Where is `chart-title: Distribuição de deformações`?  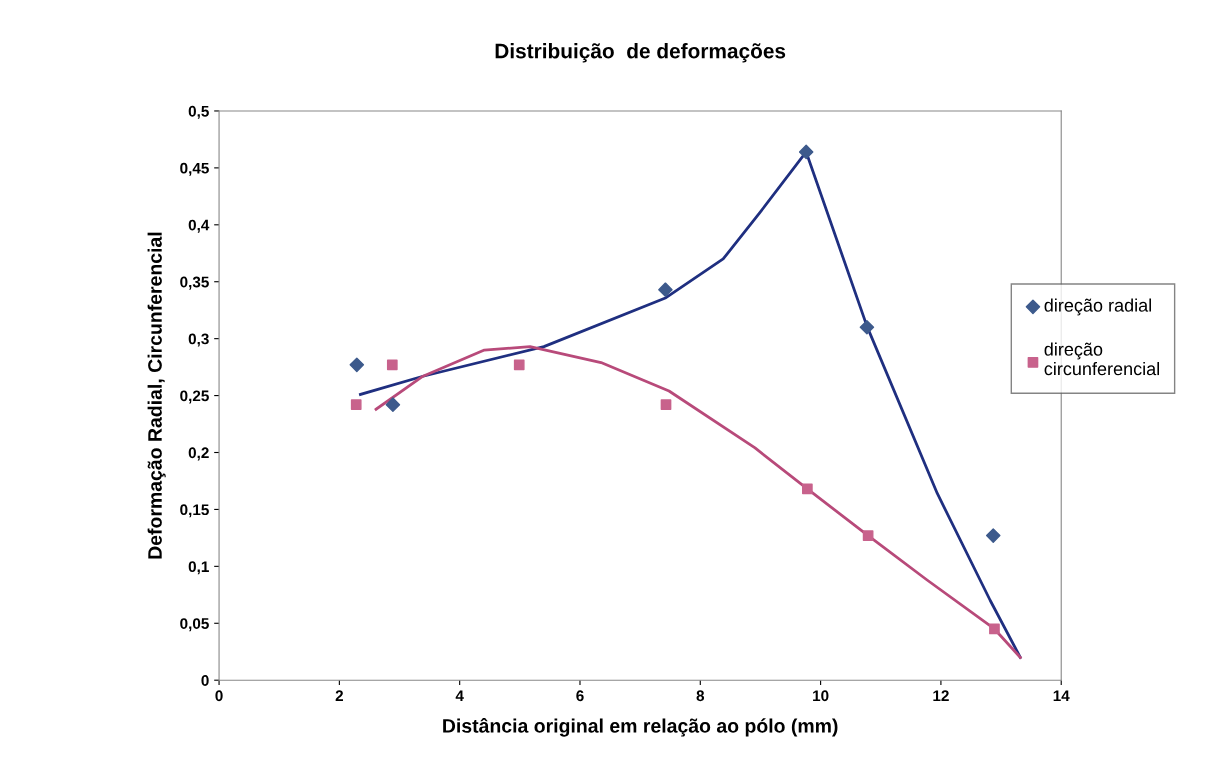 chart-title: Distribuição de deformações is located at coordinates (640, 53).